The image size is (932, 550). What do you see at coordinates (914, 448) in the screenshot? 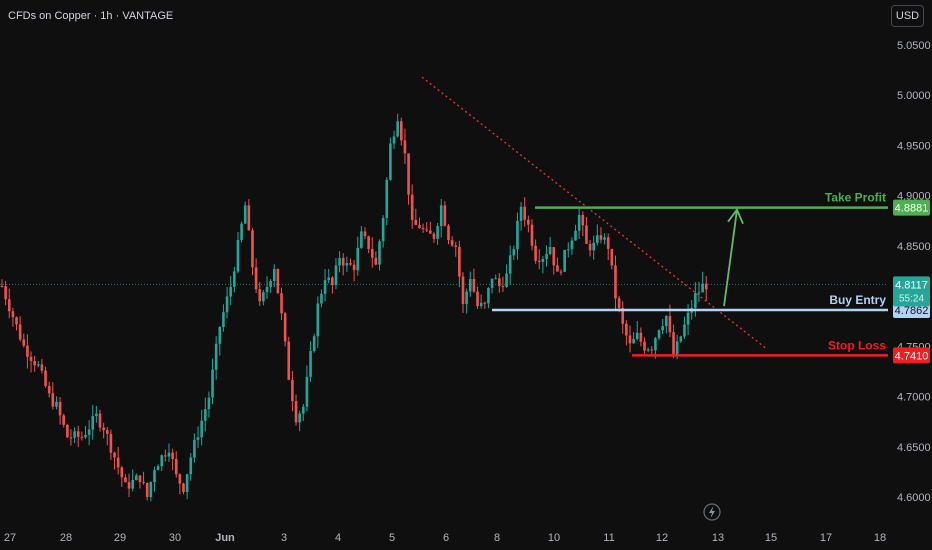
I see `price-tick-label: 4.6500` at bounding box center [914, 448].